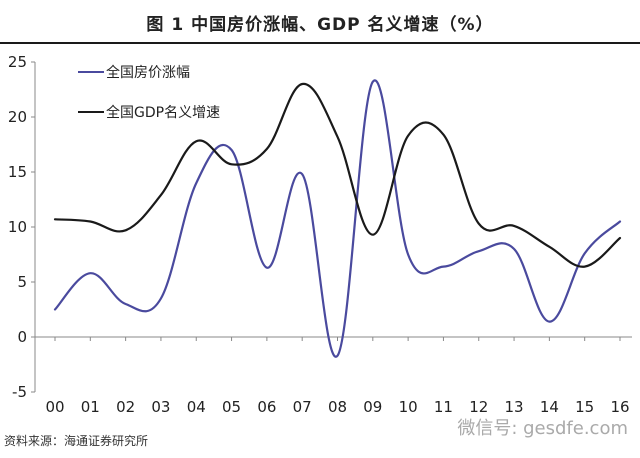 Image resolution: width=640 pixels, height=458 pixels. I want to click on y-tick-label: -5, so click(19, 392).